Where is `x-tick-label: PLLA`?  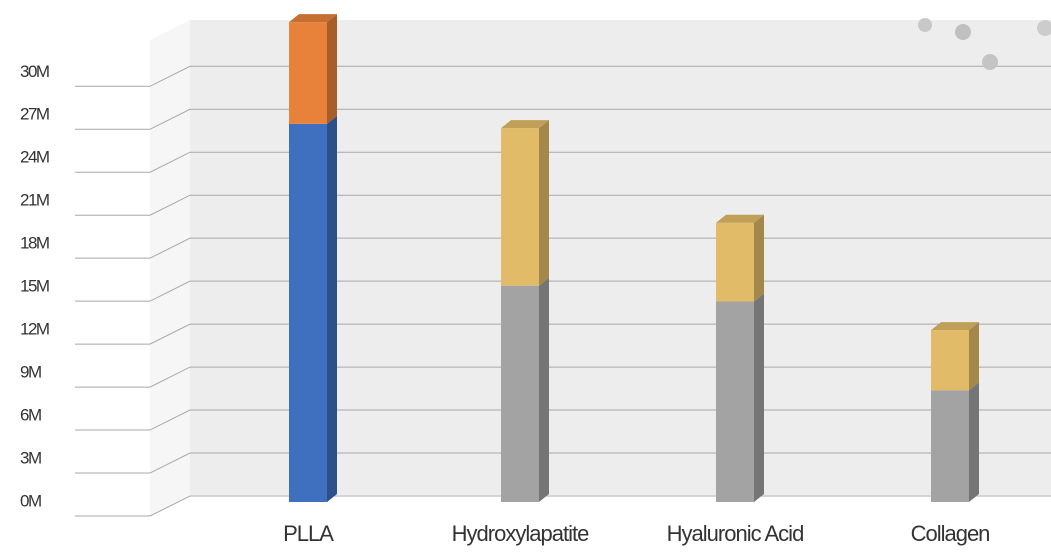 x-tick-label: PLLA is located at coordinates (308, 533).